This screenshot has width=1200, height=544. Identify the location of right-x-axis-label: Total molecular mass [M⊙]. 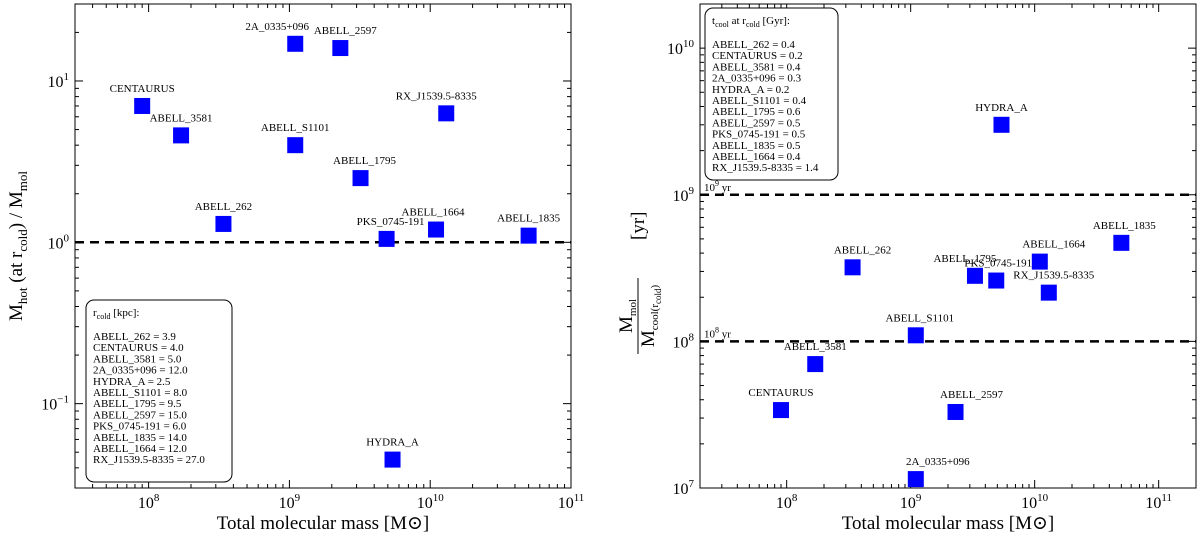
(948, 523).